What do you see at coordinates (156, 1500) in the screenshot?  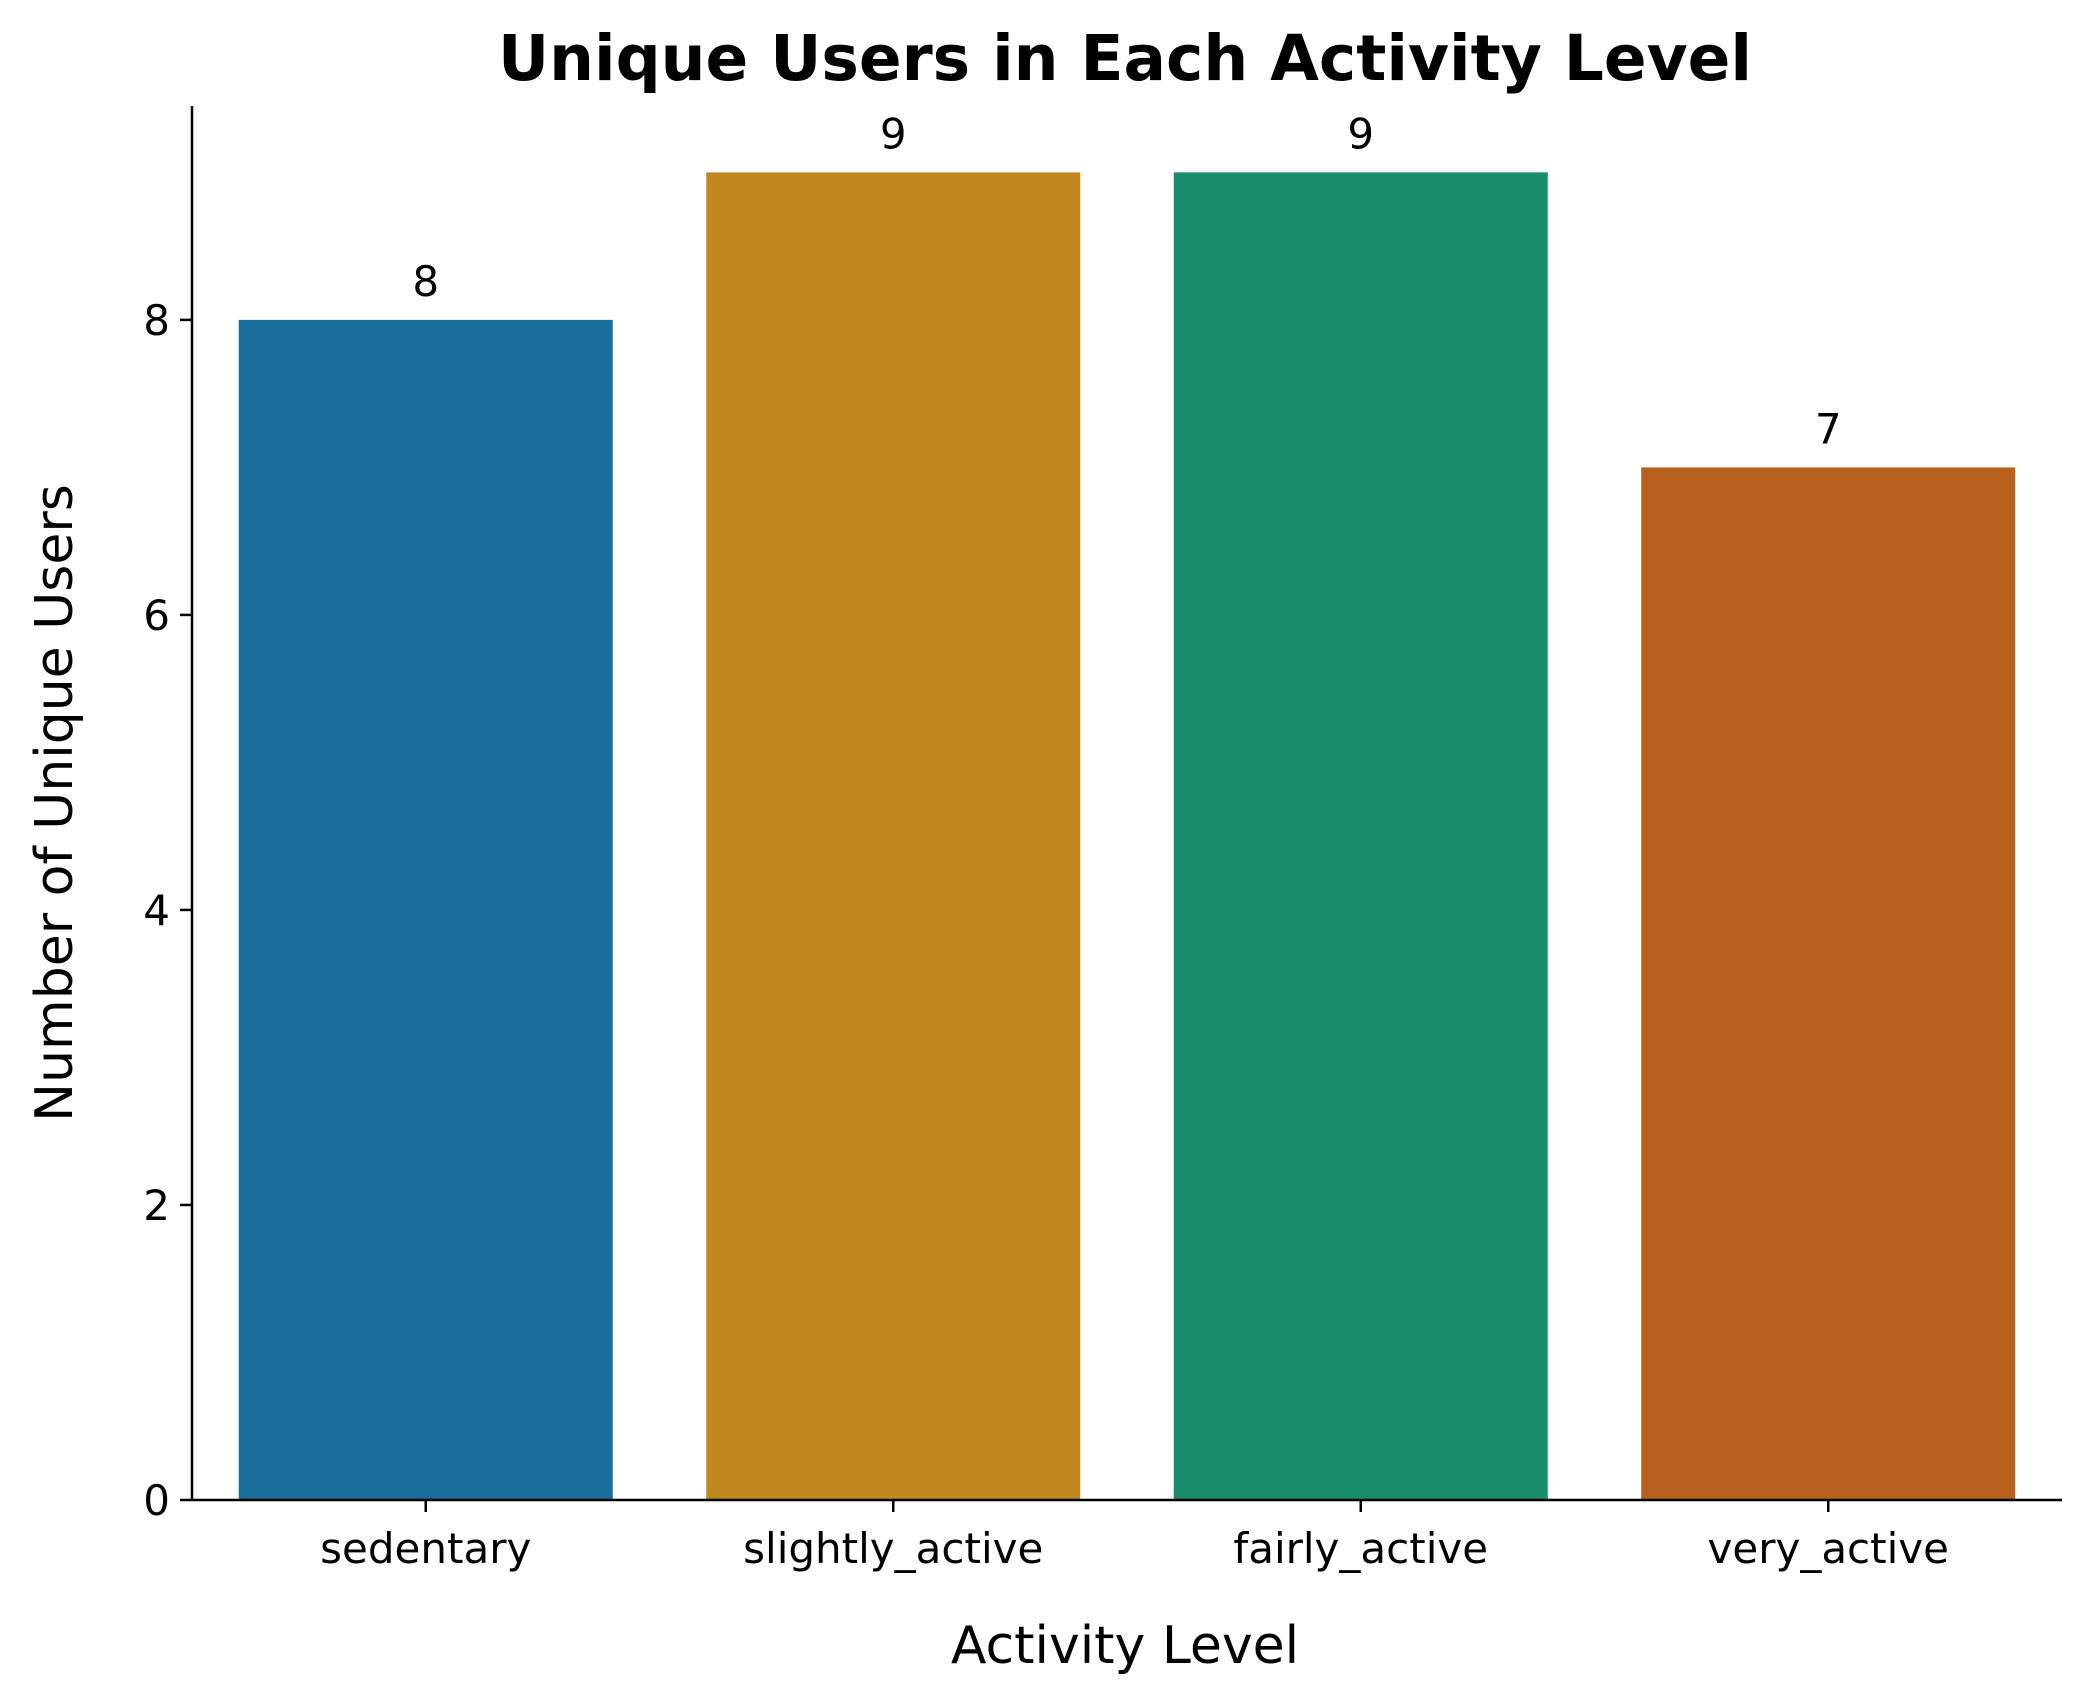 I see `y-tick-label: 0` at bounding box center [156, 1500].